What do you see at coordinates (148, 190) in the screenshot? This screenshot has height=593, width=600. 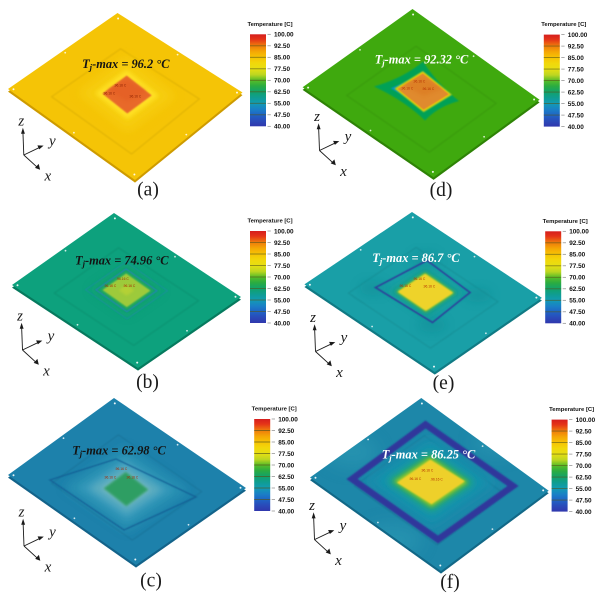 I see `svg-text: (a)` at bounding box center [148, 190].